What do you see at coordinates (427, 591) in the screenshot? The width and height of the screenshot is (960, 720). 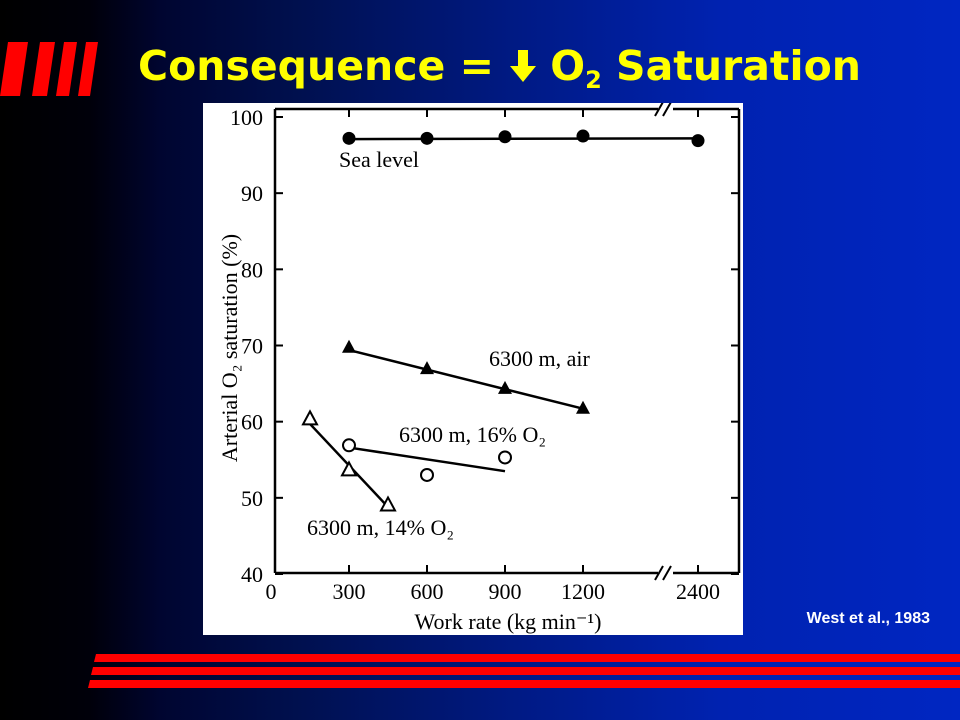 I see `x-tick-label: 600` at bounding box center [427, 591].